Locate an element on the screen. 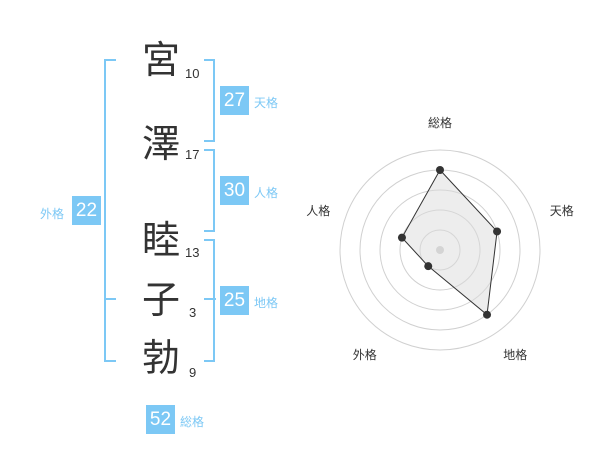 This screenshot has height=470, width=600. tenkaku-value: 27 is located at coordinates (234, 100).